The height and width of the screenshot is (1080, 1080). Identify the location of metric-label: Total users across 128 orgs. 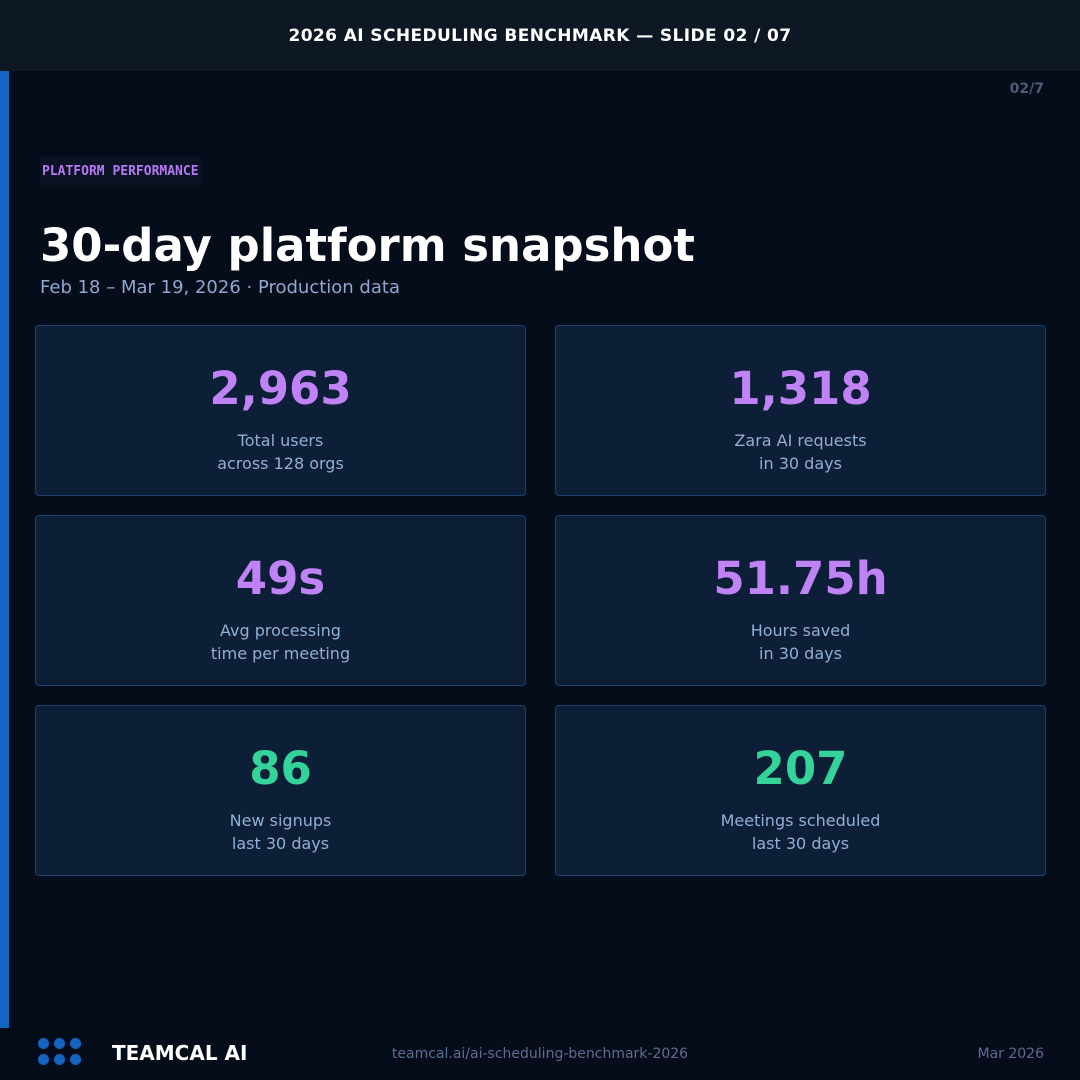
(280, 452).